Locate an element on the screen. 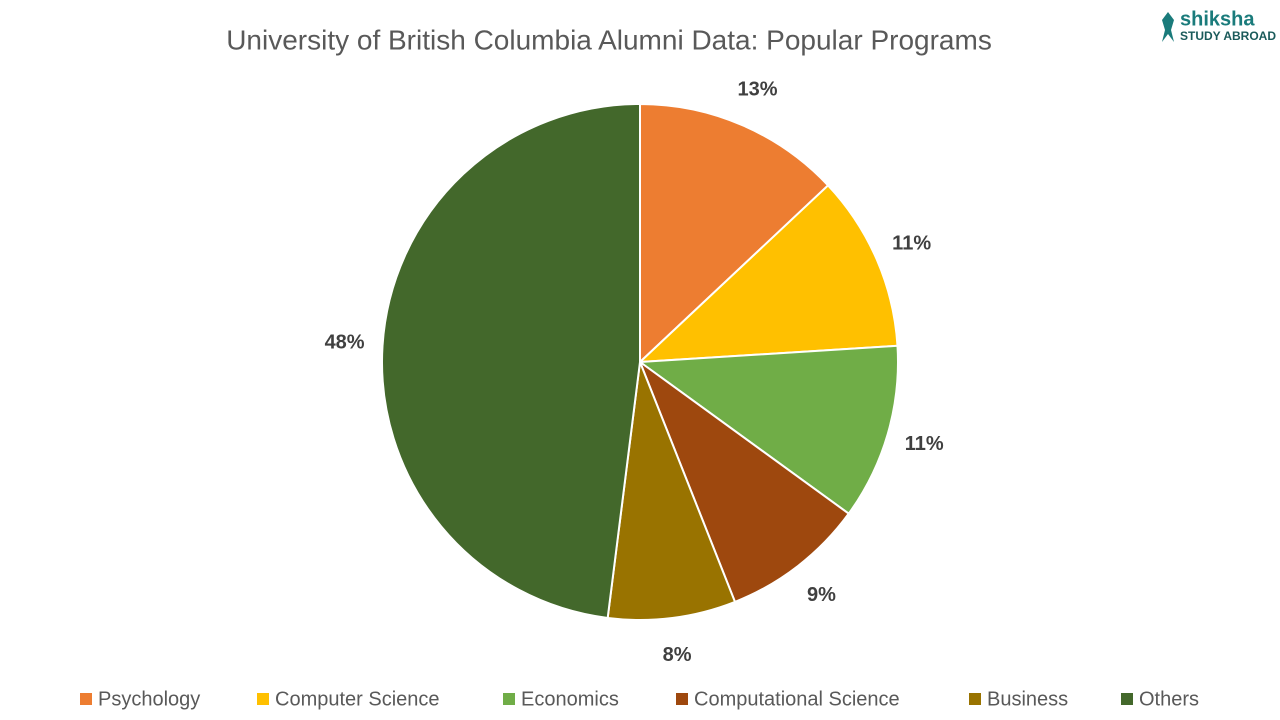 This screenshot has width=1280, height=720. value-label: 48% is located at coordinates (345, 343).